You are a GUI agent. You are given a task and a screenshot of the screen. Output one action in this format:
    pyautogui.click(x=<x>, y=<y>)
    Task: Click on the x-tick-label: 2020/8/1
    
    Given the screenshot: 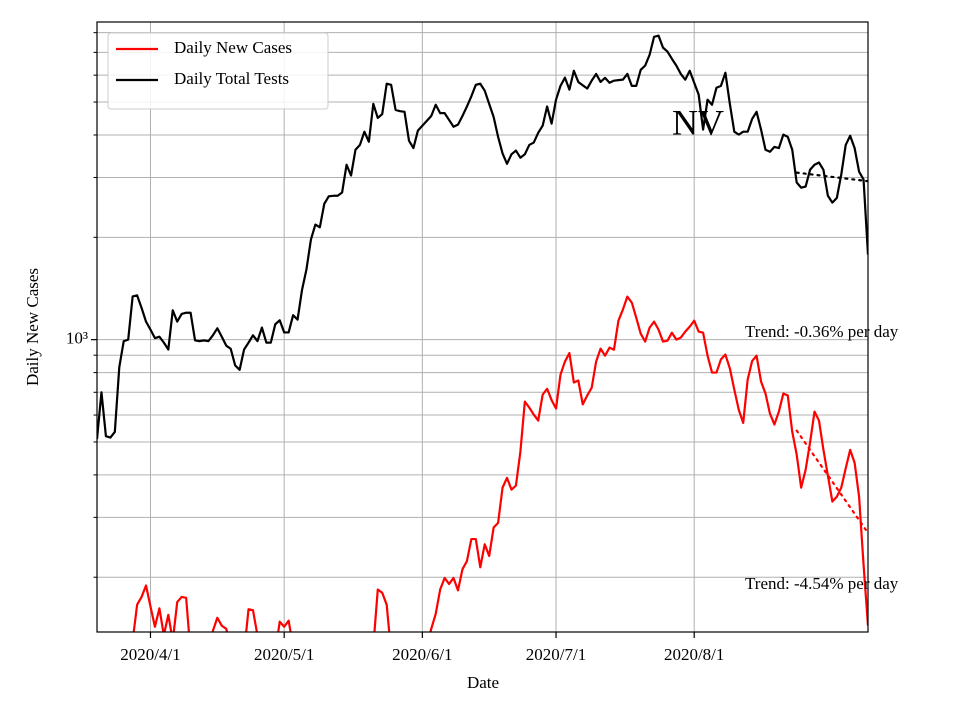 What is the action you would take?
    pyautogui.click(x=694, y=654)
    